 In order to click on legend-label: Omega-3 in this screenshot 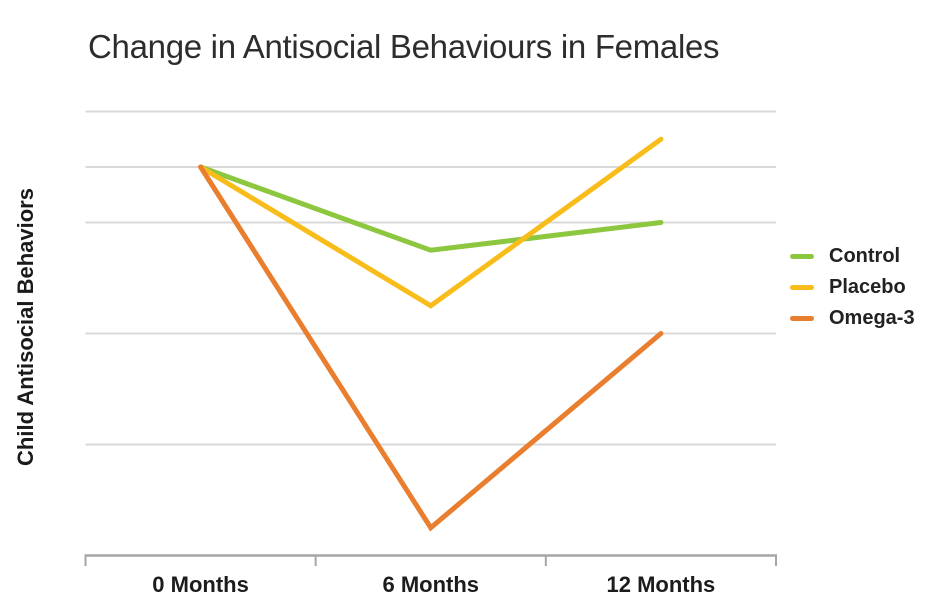, I will do `click(872, 318)`.